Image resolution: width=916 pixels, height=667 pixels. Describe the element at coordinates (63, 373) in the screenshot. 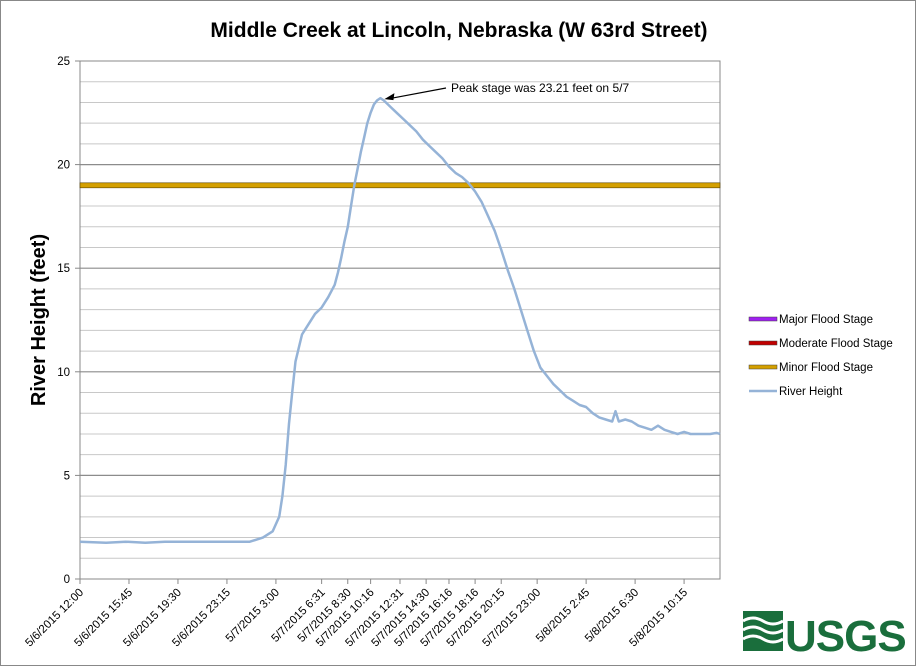

I see `y-tick-label: 10` at that location.